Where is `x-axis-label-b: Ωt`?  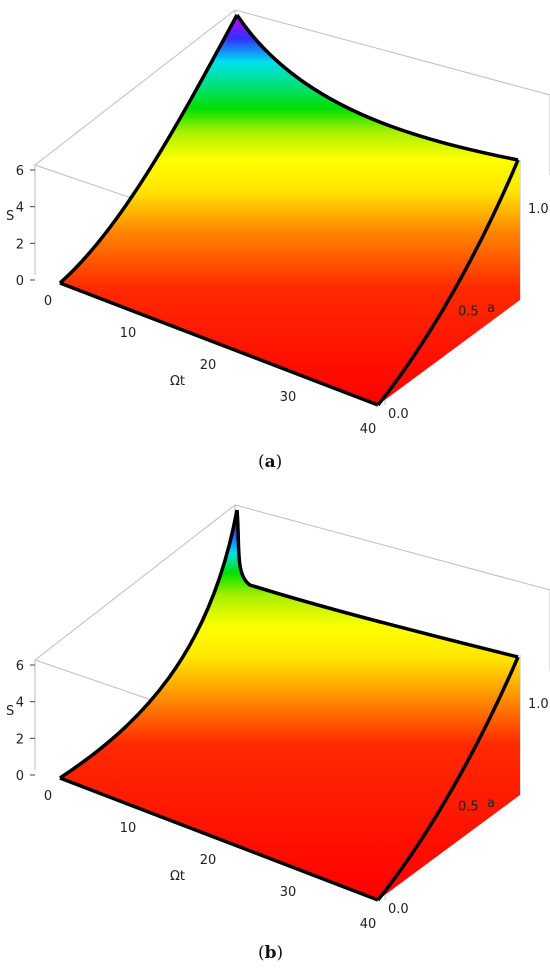 x-axis-label-b: Ωt is located at coordinates (177, 876).